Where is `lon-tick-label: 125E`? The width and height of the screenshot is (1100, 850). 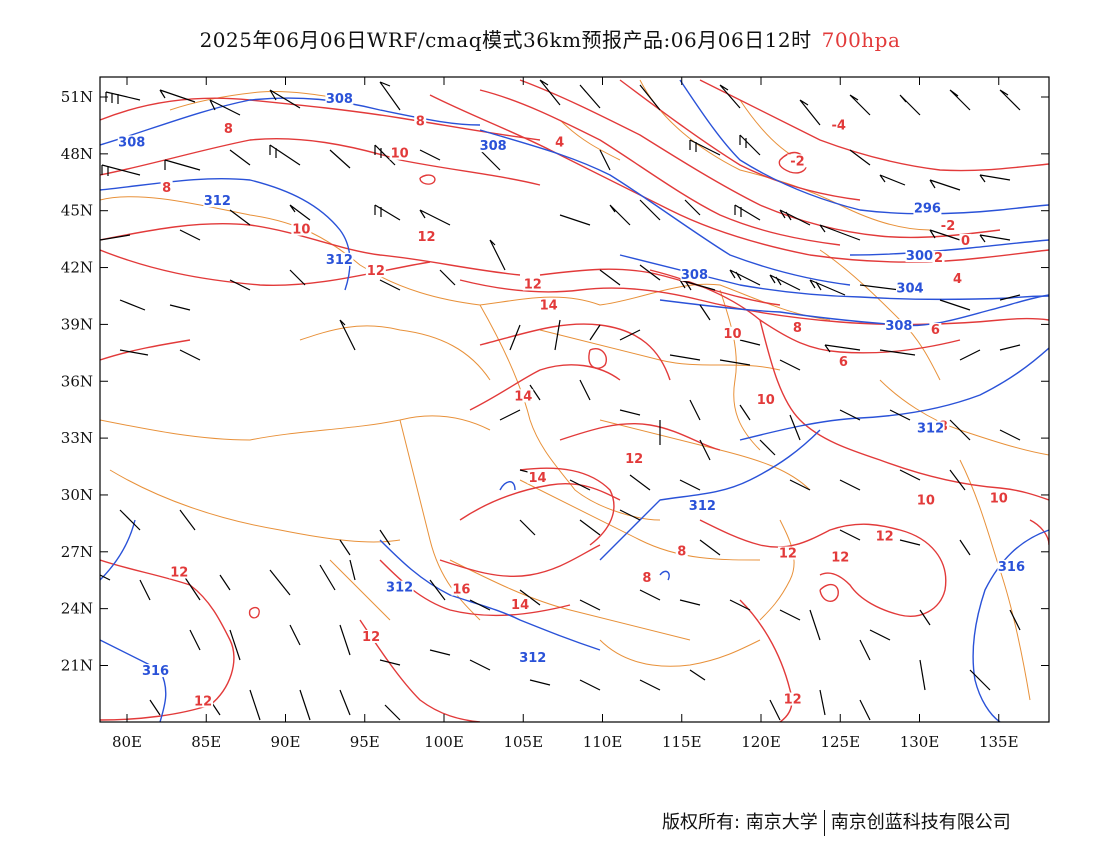 lon-tick-label: 125E is located at coordinates (840, 742).